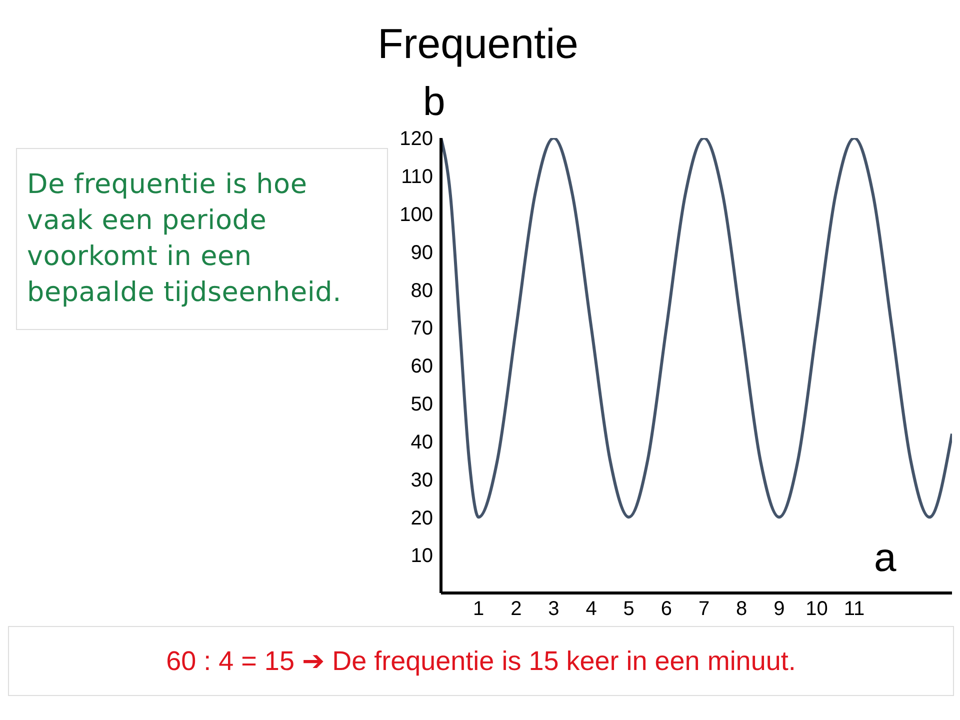 This screenshot has height=720, width=960. What do you see at coordinates (434, 102) in the screenshot?
I see `y-axis-title: b` at bounding box center [434, 102].